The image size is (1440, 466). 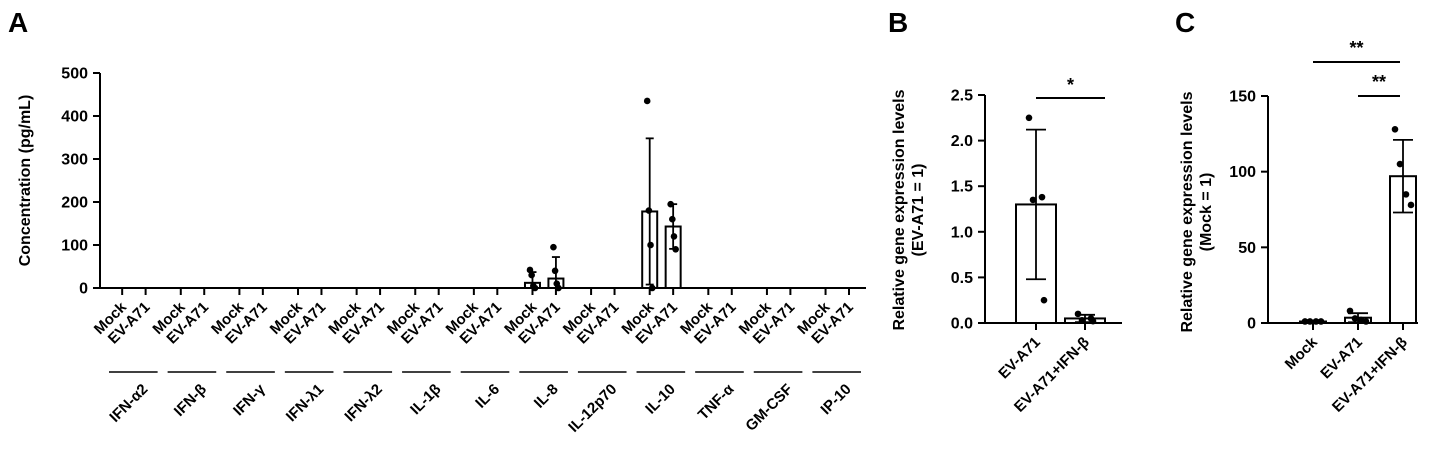 What do you see at coordinates (74, 160) in the screenshot?
I see `a-y-tick-label: 300` at bounding box center [74, 160].